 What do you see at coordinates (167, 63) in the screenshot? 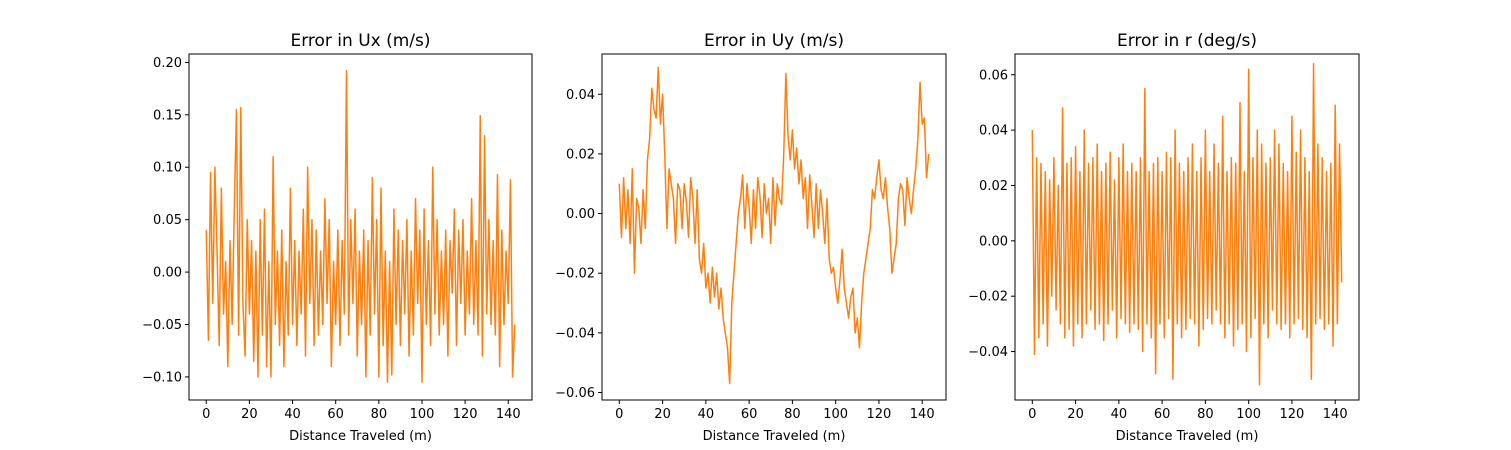
I see `y-tick-label: 0.20` at bounding box center [167, 63].